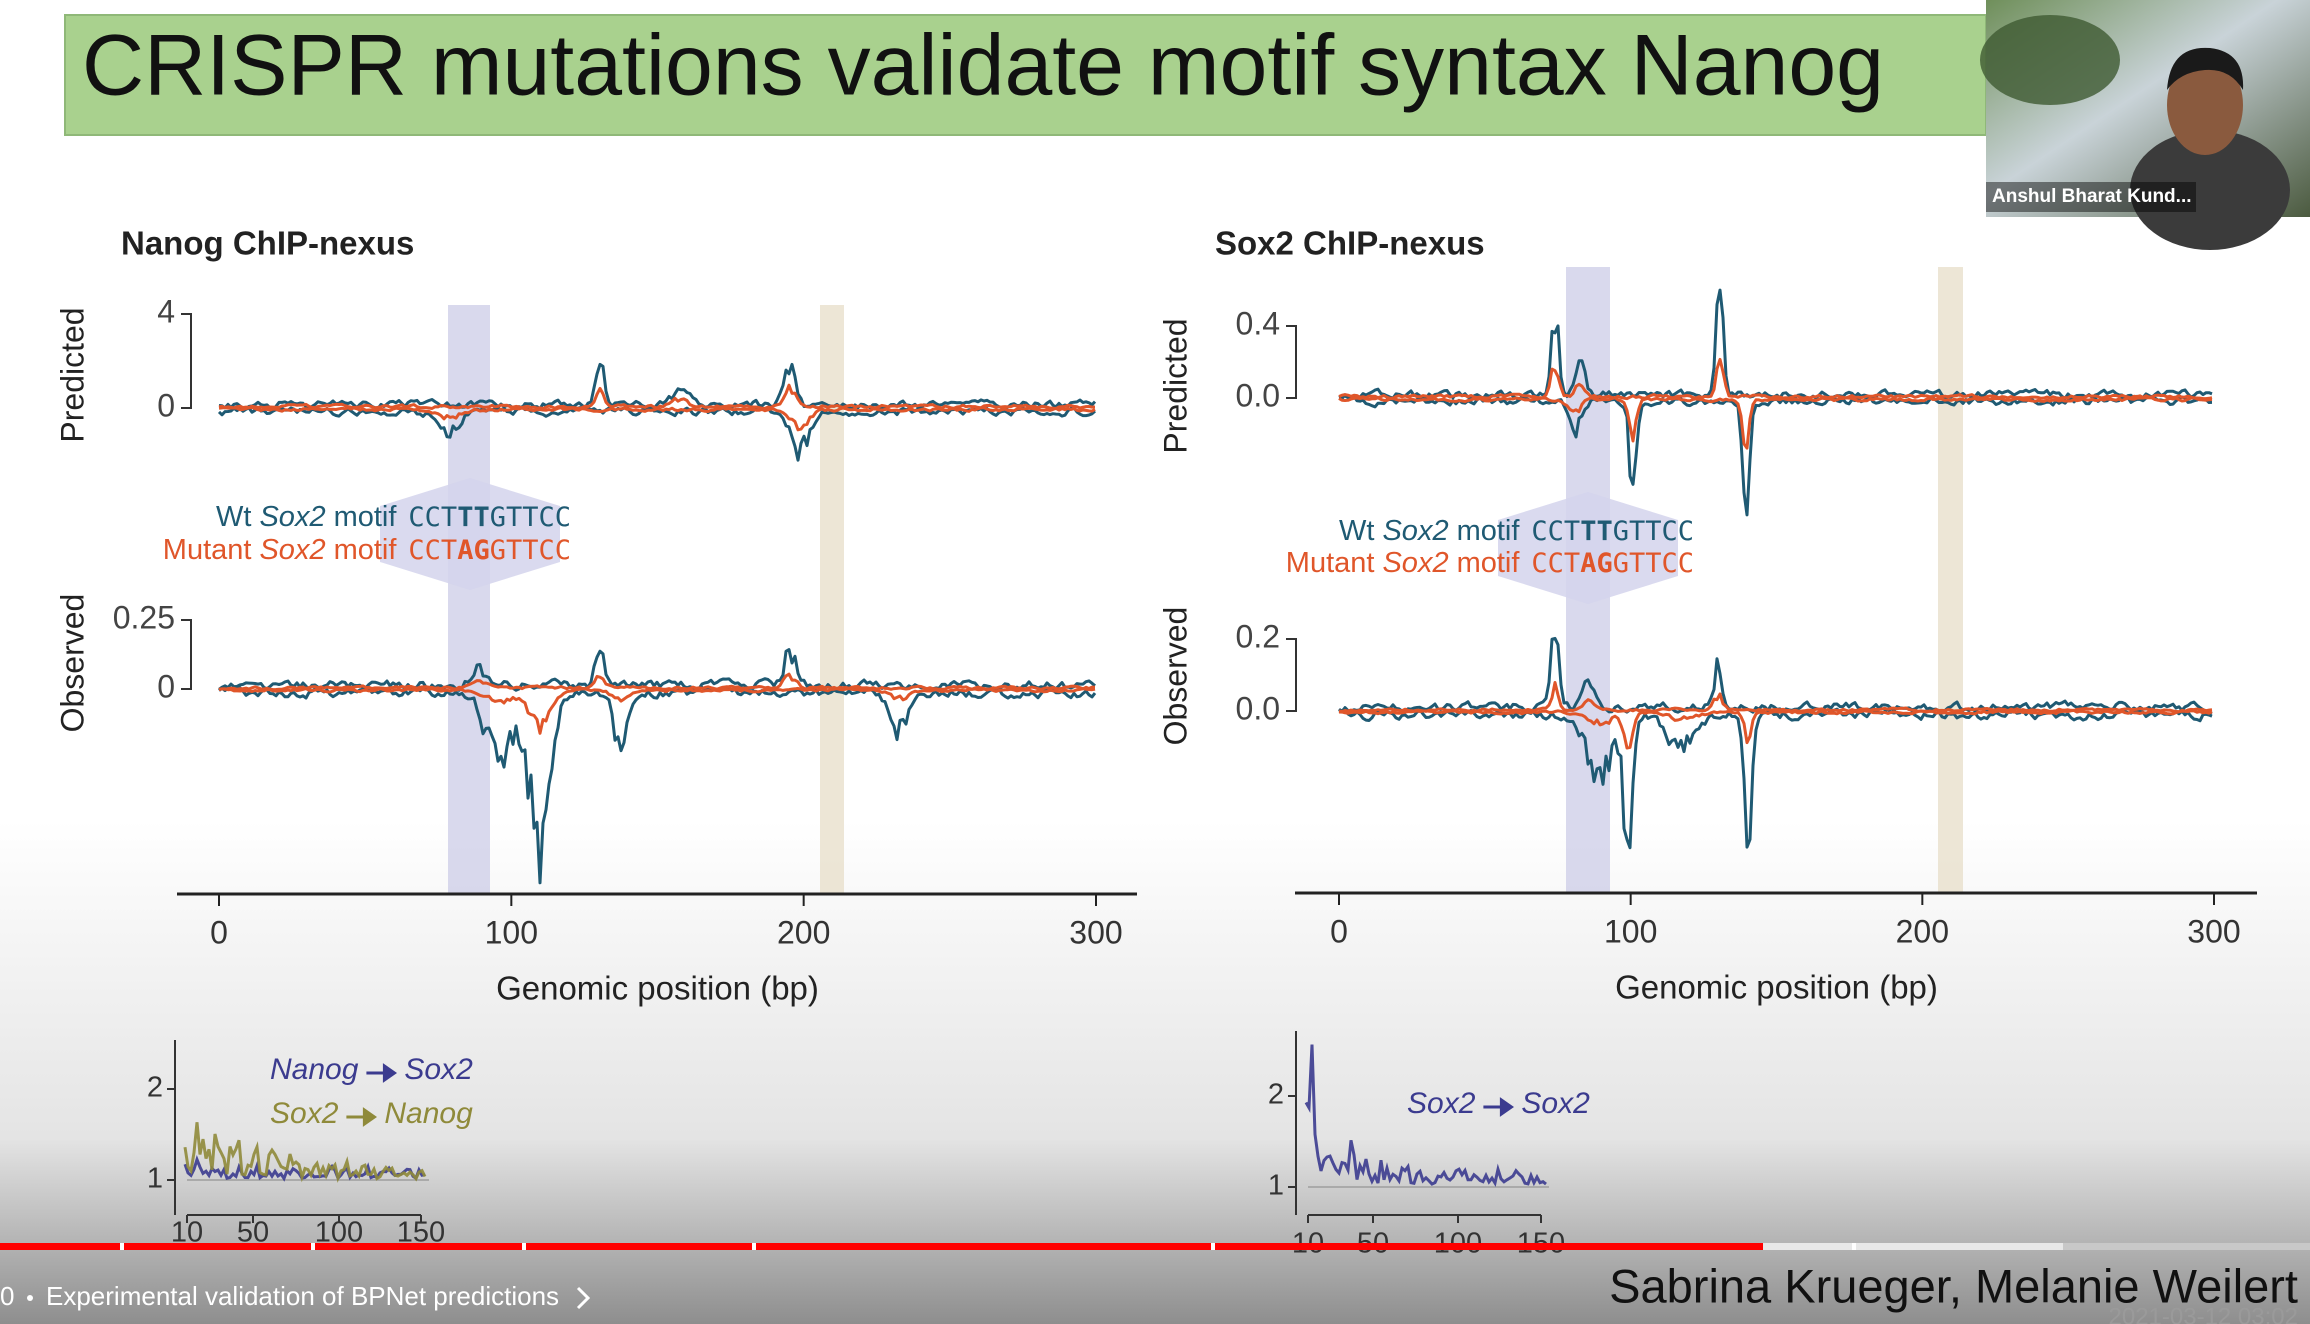 This screenshot has width=2310, height=1324. What do you see at coordinates (1776, 987) in the screenshot?
I see `x-axis-label: Genomic position (bp)` at bounding box center [1776, 987].